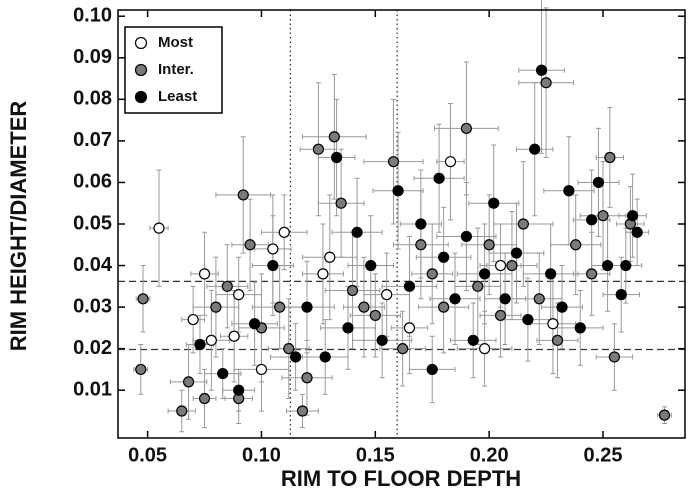  I want to click on x-tick-label: 0.05, so click(147, 455).